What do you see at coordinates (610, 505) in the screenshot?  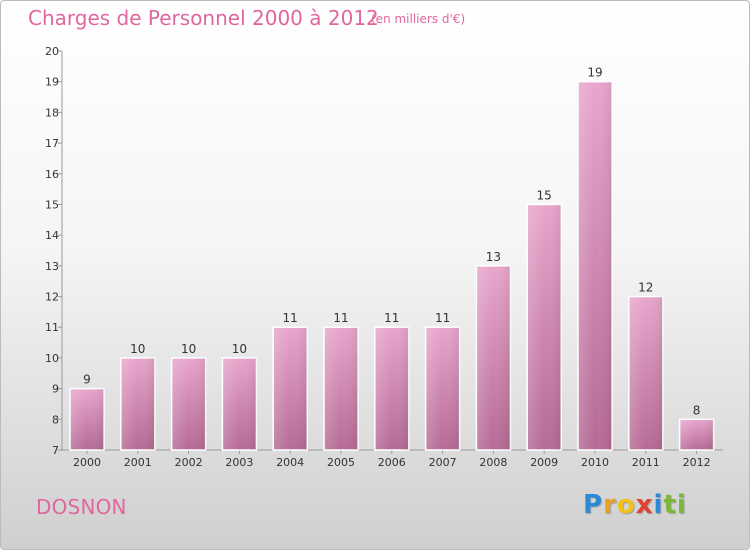 I see `logo-letter: r` at bounding box center [610, 505].